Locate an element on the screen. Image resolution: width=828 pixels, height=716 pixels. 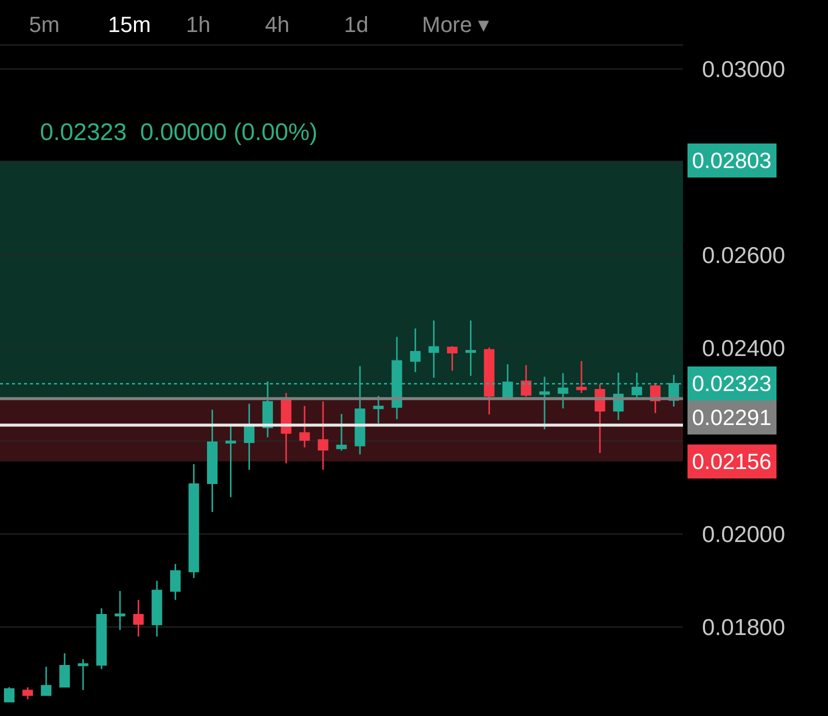
text: 4h is located at coordinates (277, 24).